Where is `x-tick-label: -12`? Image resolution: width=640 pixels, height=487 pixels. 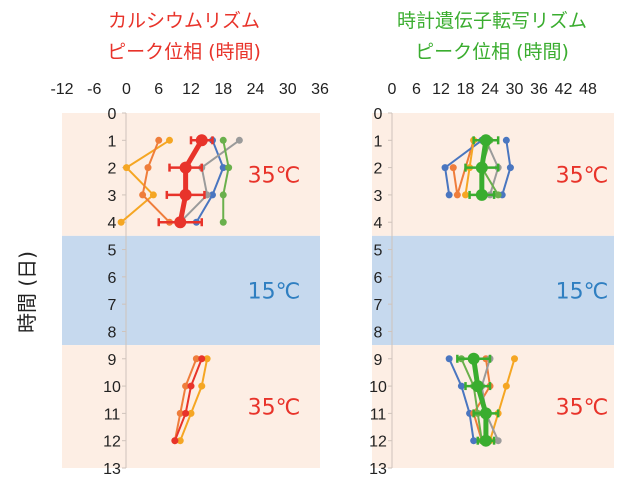
x-tick-label: -12 is located at coordinates (61, 89).